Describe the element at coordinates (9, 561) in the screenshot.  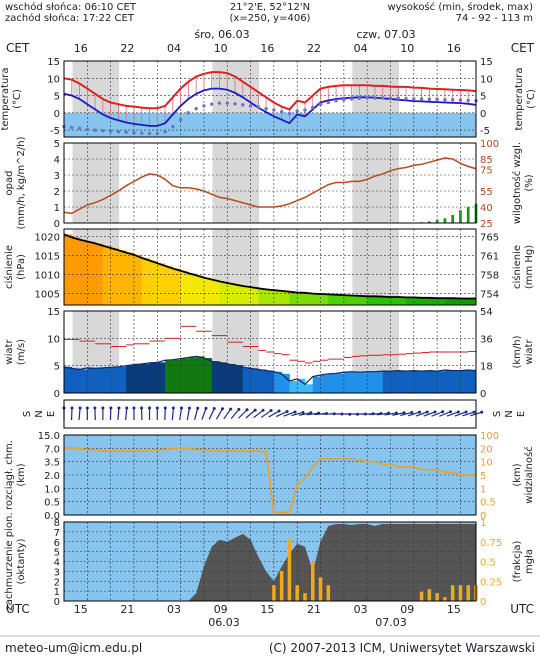
I see `cloud-cover-ylabel-left-line: zachmurzenie pion.` at that location.